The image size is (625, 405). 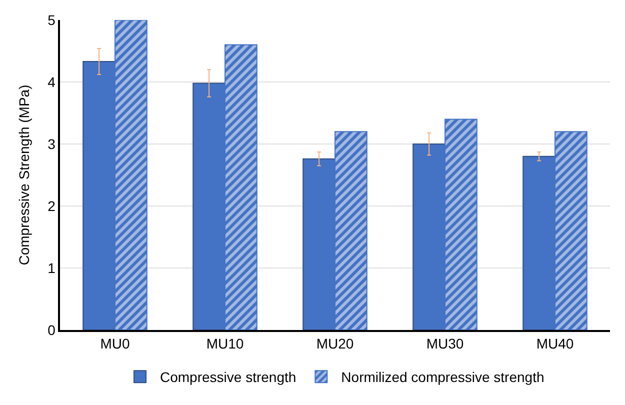 I want to click on x-tick-label: MU40, so click(x=555, y=344).